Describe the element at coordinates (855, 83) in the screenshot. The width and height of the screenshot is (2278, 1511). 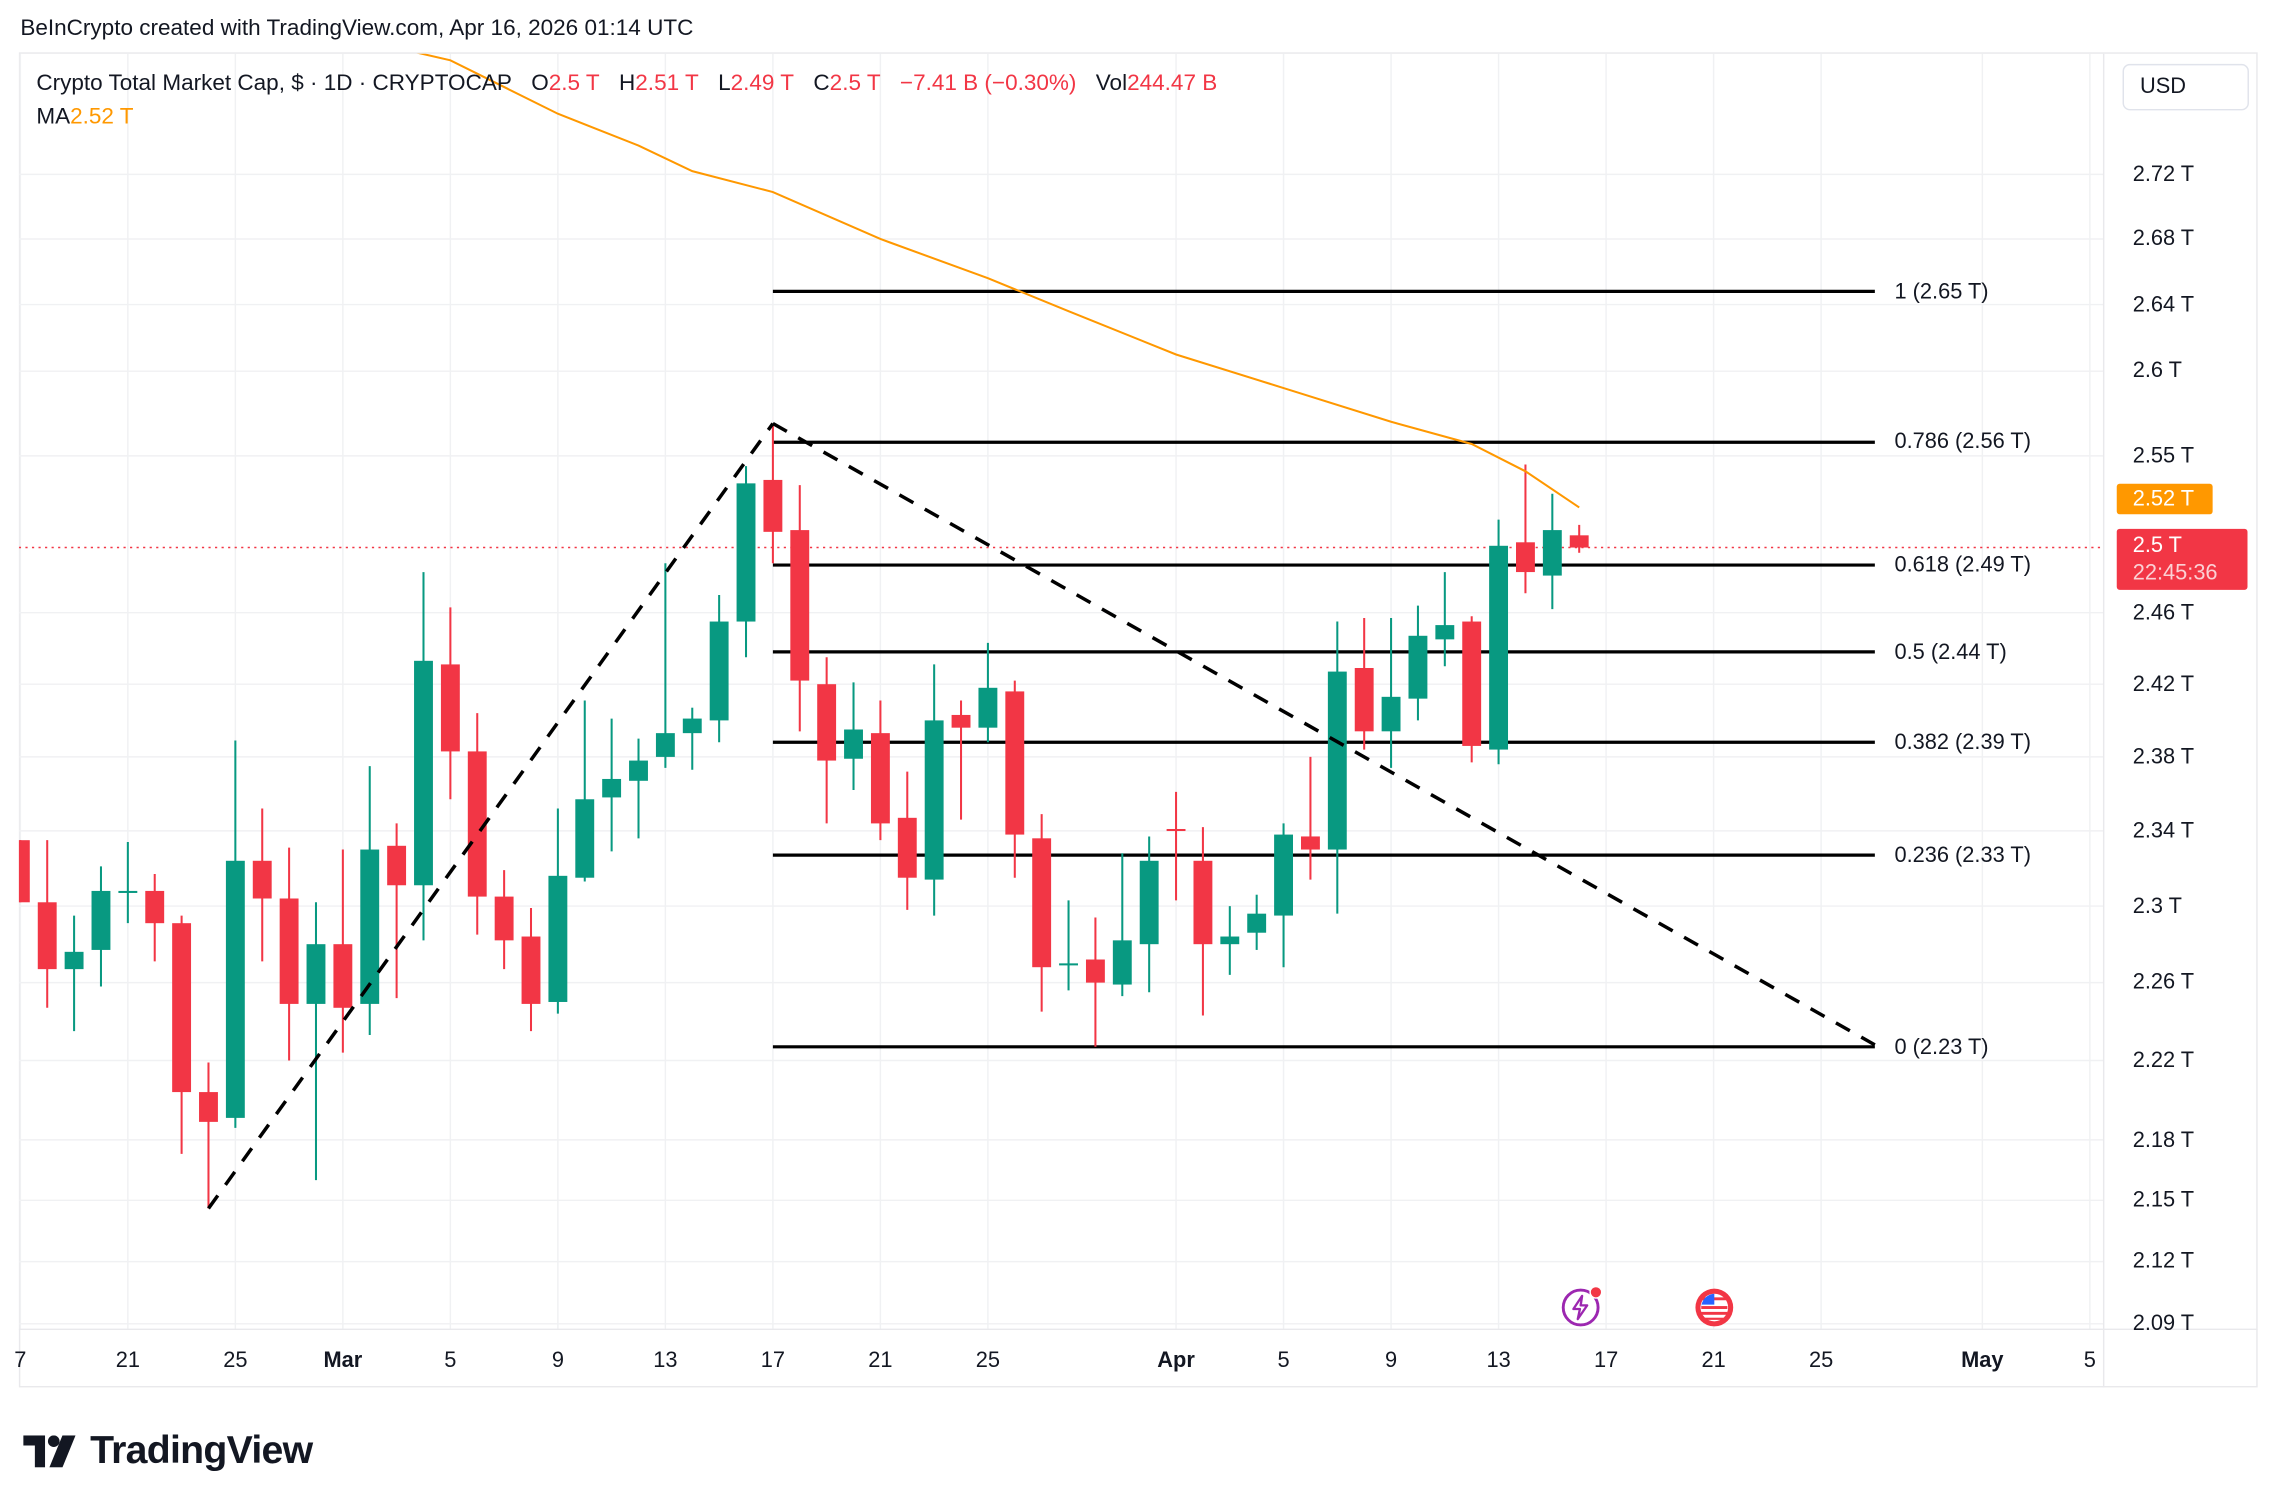
I see `close-value: 2.5 T` at that location.